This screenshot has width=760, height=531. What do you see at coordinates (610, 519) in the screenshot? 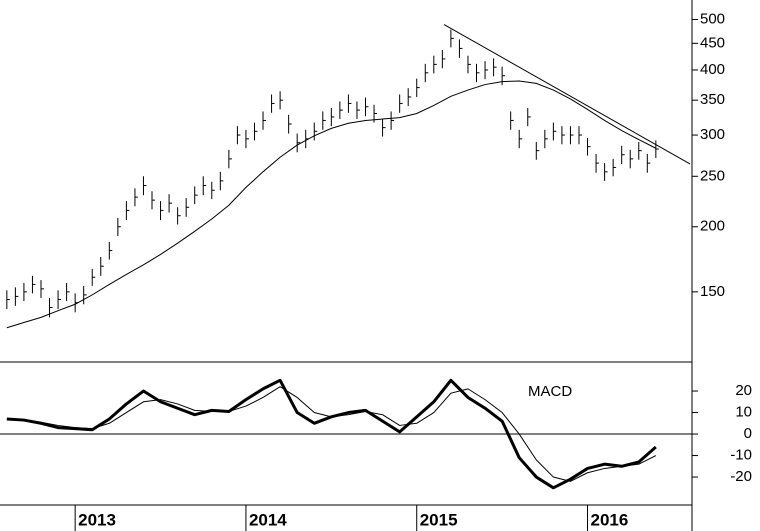
I see `x-tick-label: 2016` at bounding box center [610, 519].